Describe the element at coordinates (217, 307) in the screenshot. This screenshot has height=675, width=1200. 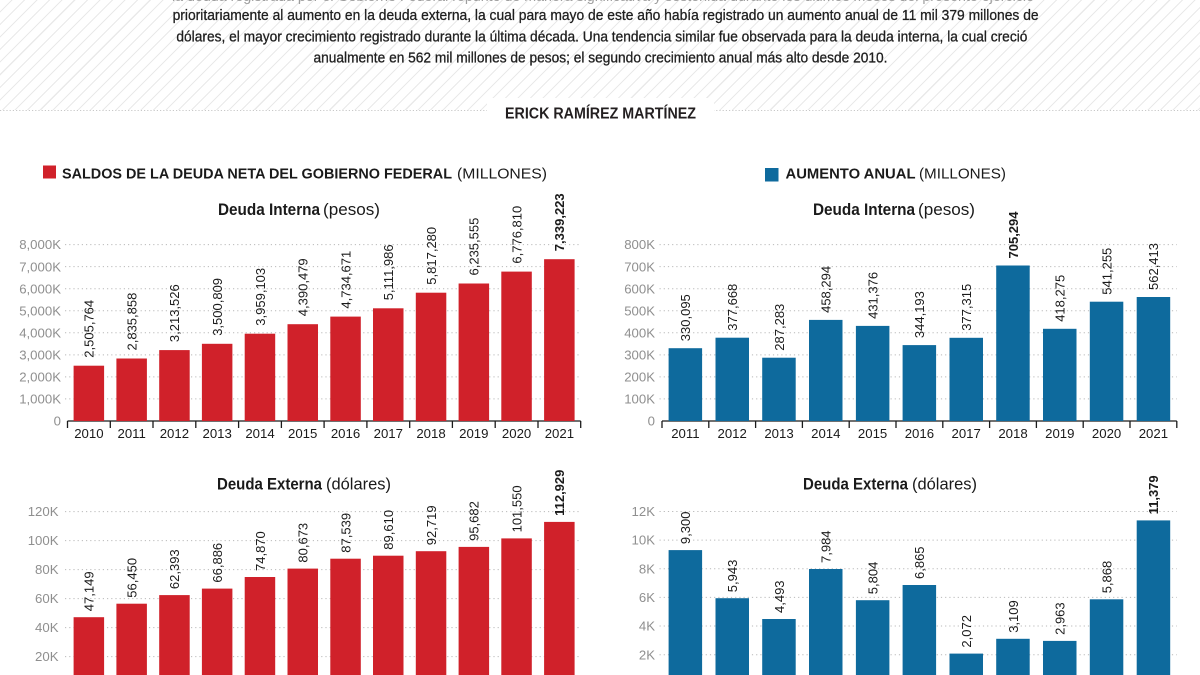
I see `svg-text: 3,500,809` at that location.